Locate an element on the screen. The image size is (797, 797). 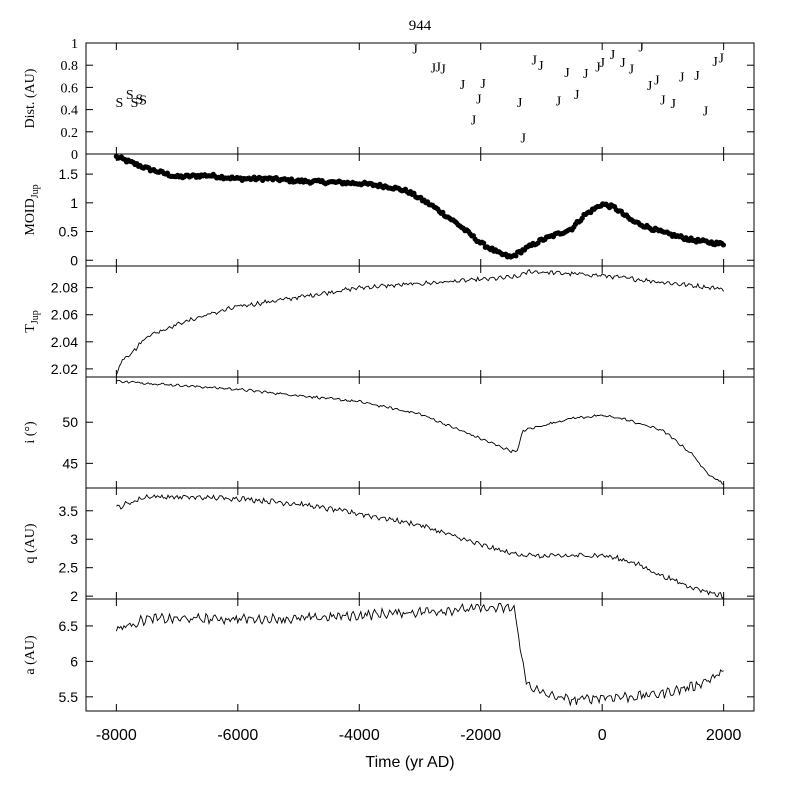
panel-tjup: 2.02 2.04 2.06 2.08 TJup is located at coordinates (389, 321).